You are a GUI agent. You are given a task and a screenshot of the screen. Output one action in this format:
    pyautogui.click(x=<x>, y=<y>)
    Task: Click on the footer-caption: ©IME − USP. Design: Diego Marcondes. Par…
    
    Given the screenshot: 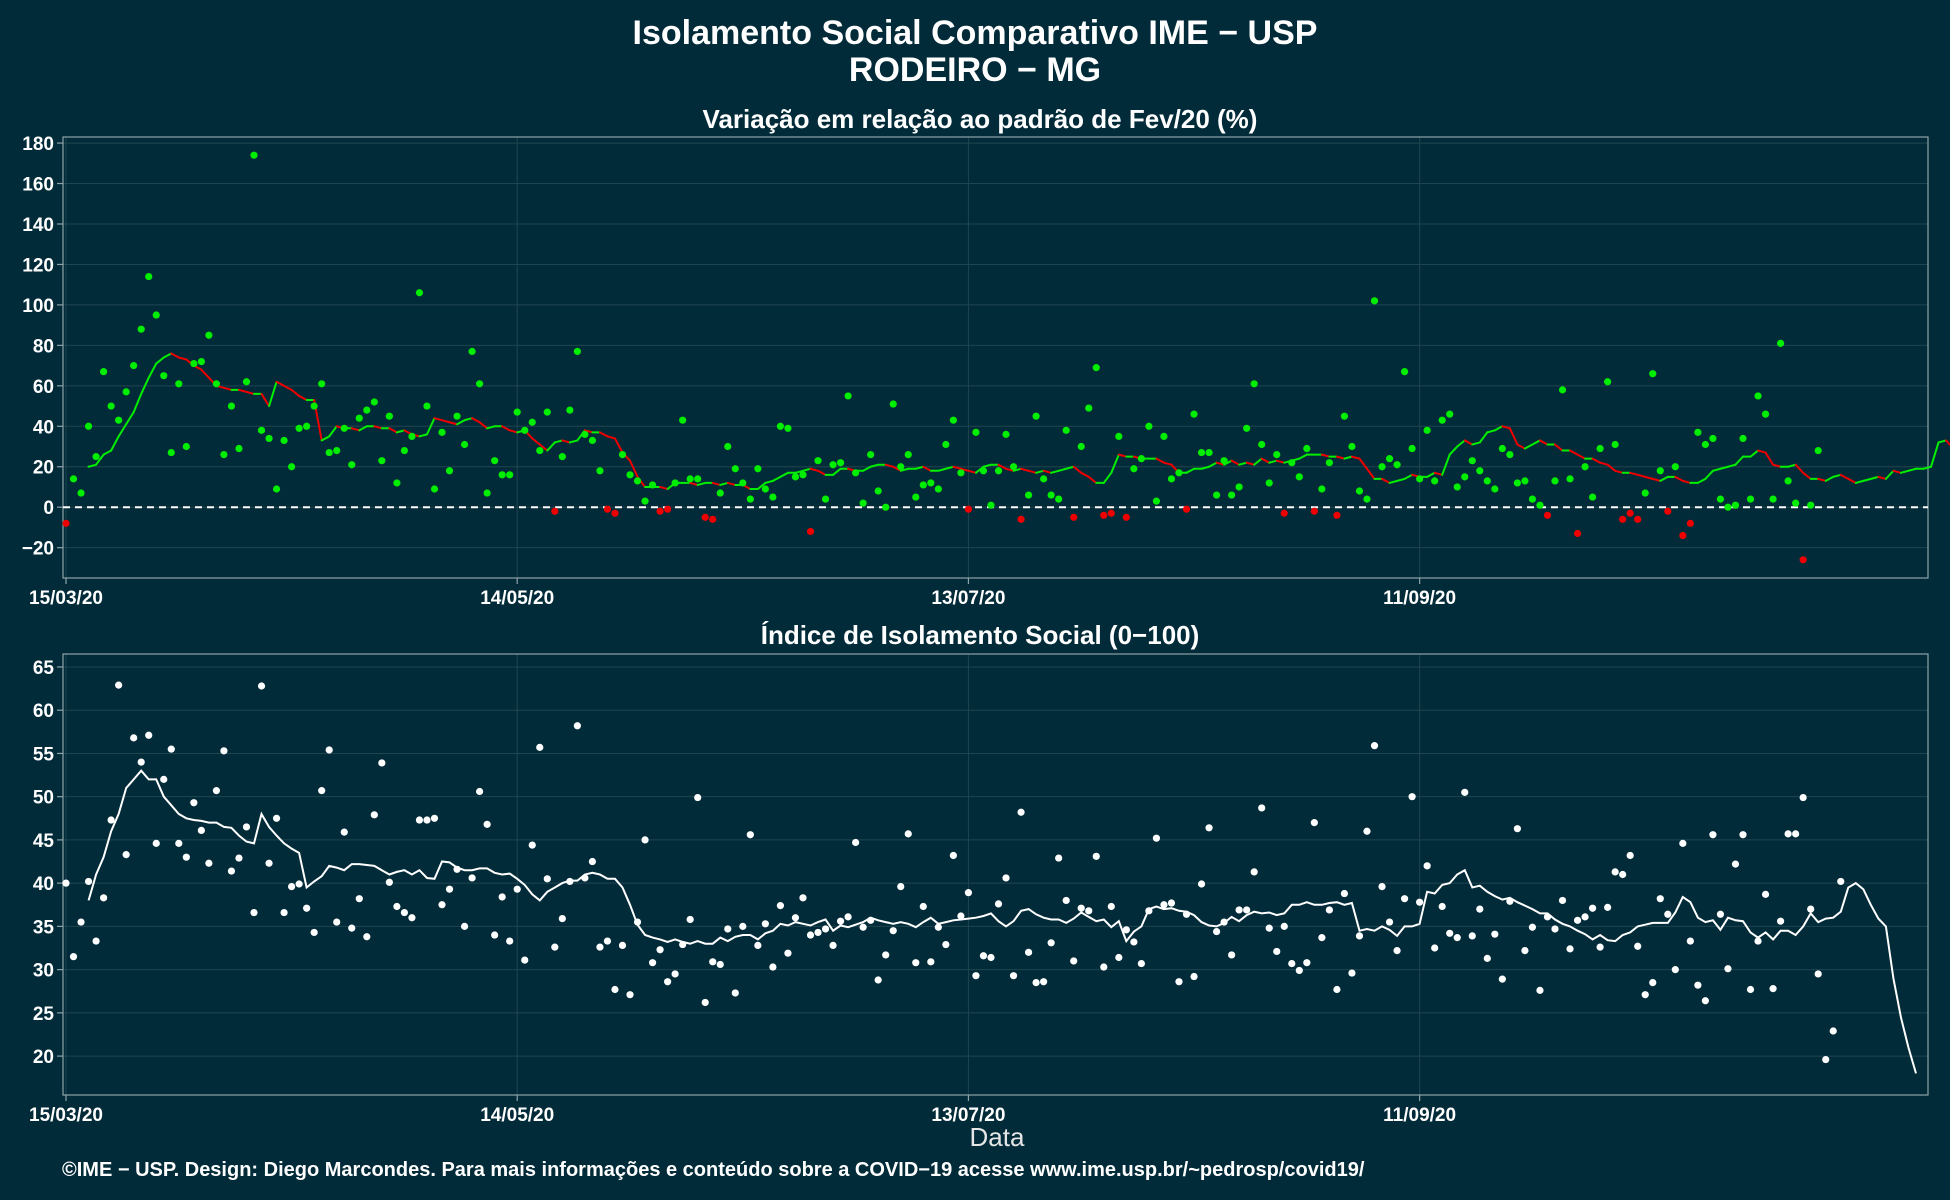 What is the action you would take?
    pyautogui.click(x=713, y=1170)
    